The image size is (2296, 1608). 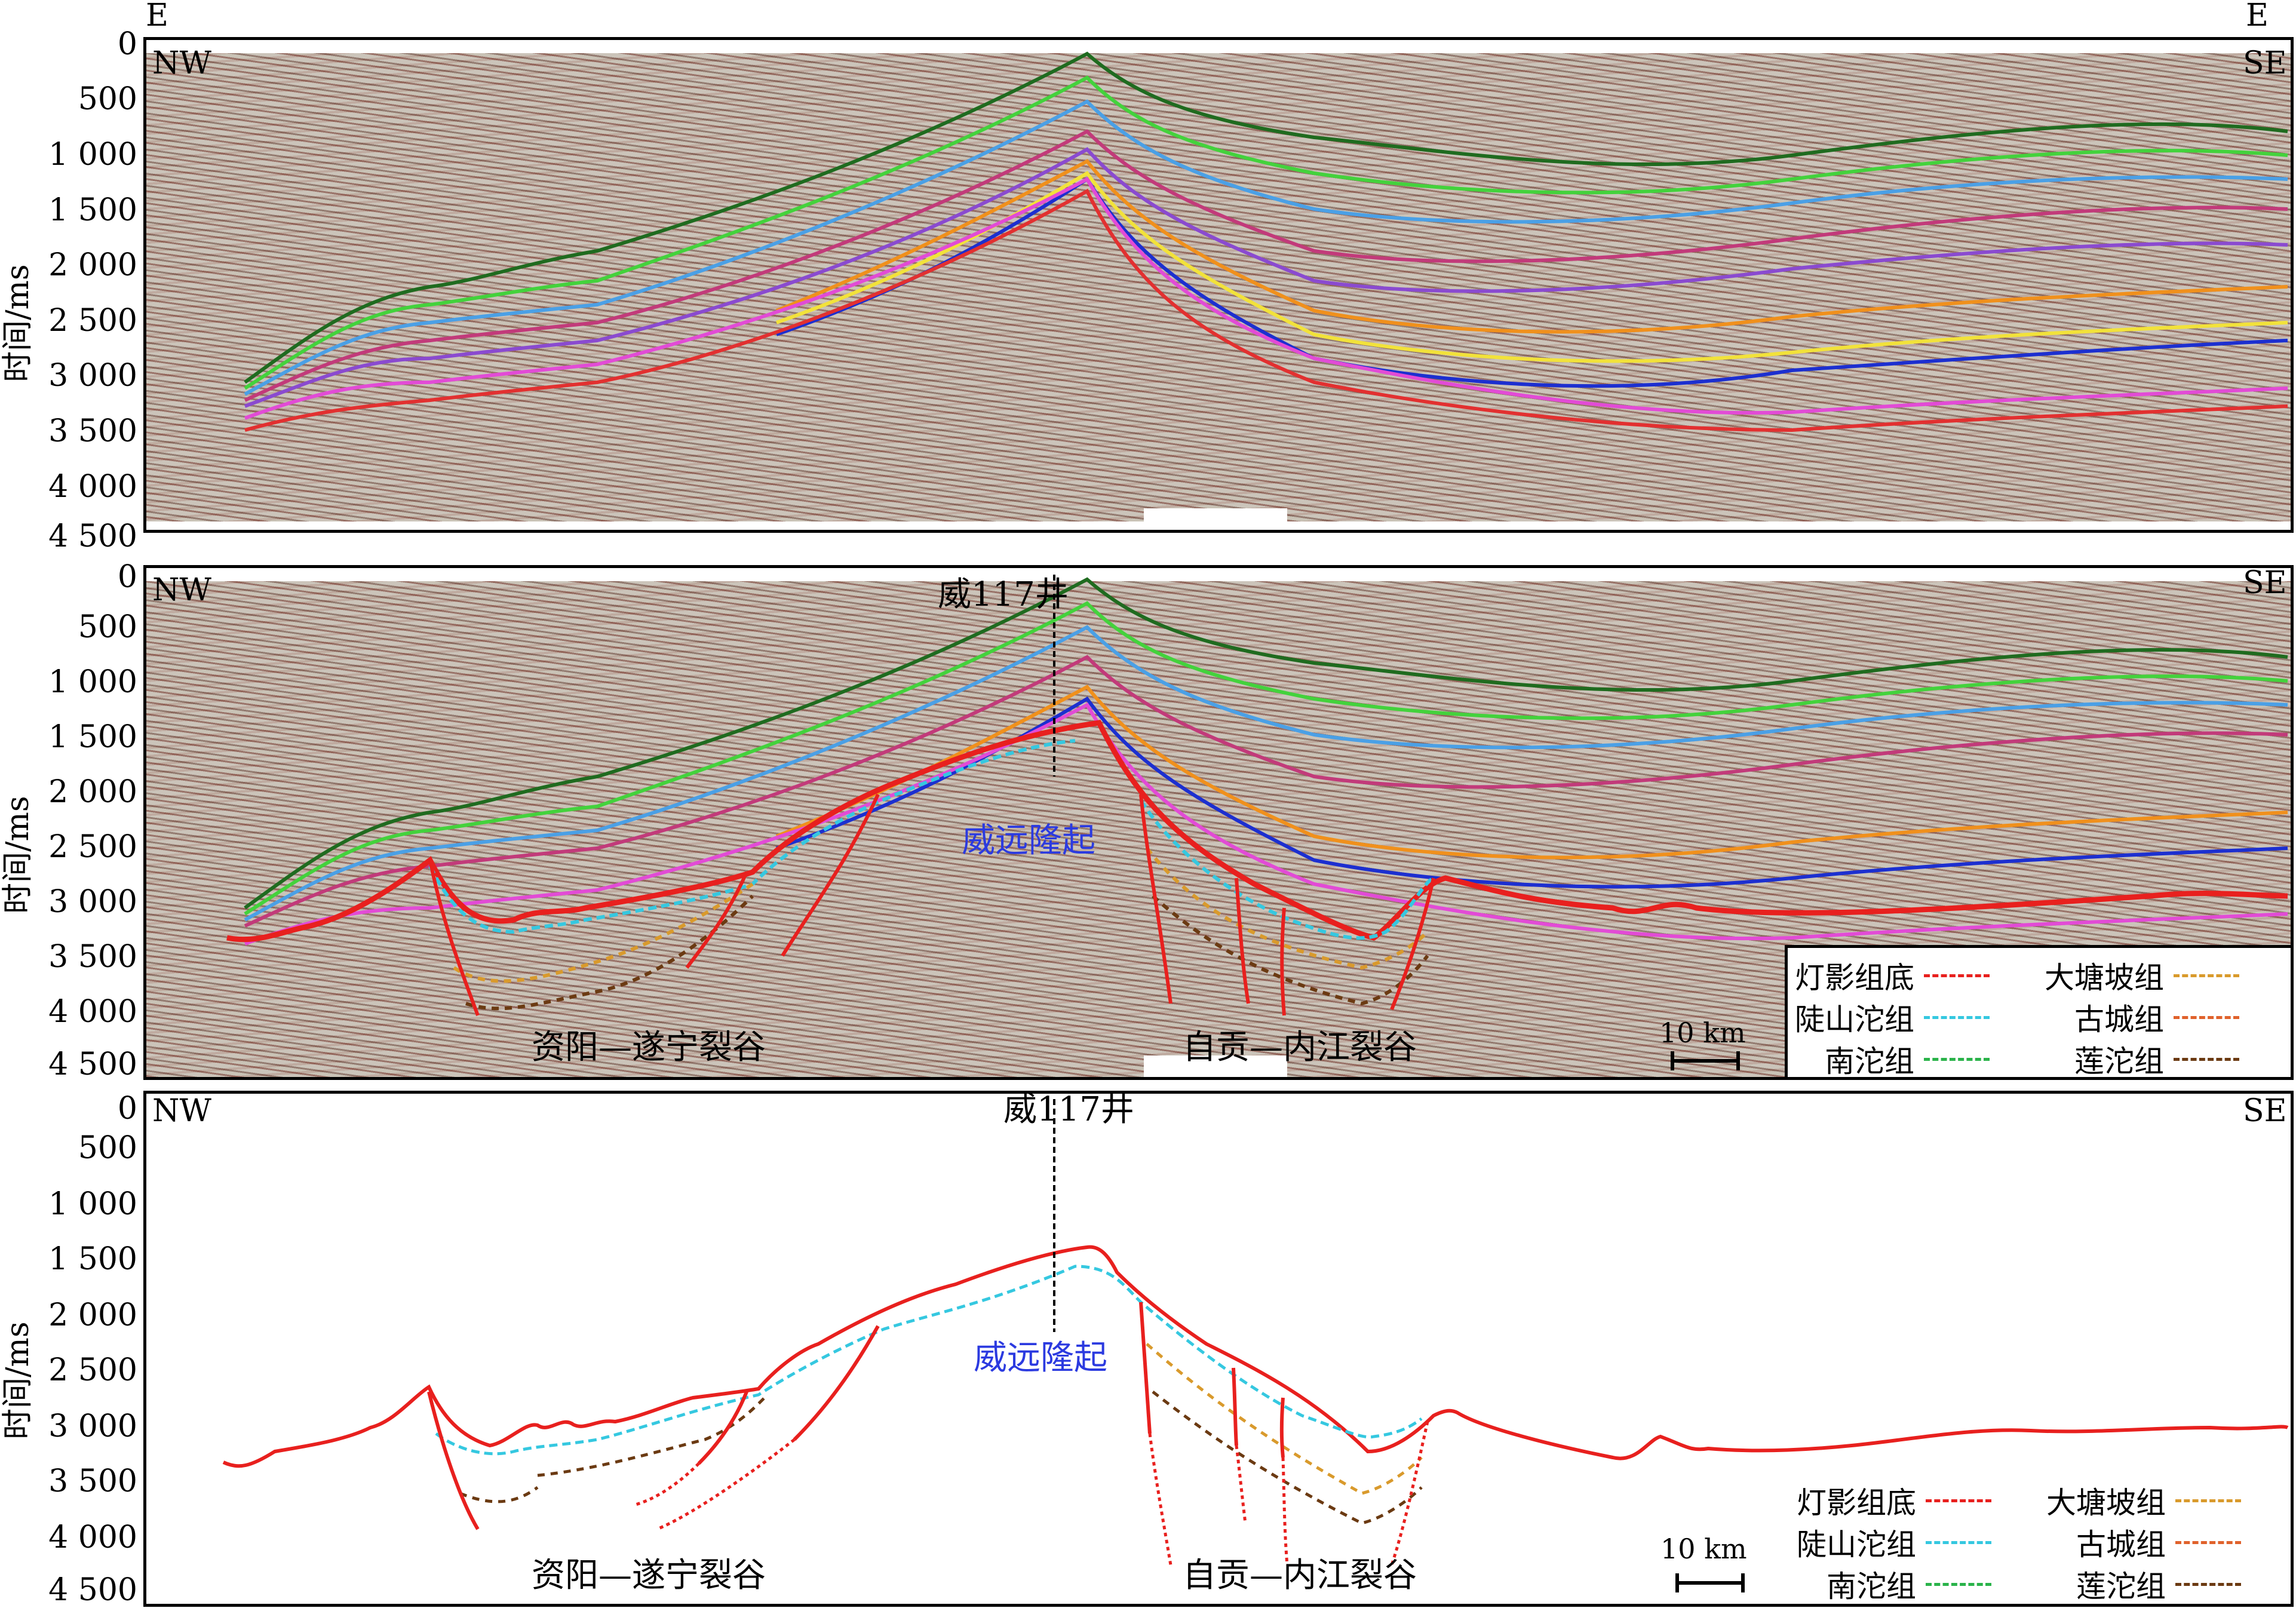 What do you see at coordinates (2158, 1542) in the screenshot?
I see `p3-legend-item: 古城组` at bounding box center [2158, 1542].